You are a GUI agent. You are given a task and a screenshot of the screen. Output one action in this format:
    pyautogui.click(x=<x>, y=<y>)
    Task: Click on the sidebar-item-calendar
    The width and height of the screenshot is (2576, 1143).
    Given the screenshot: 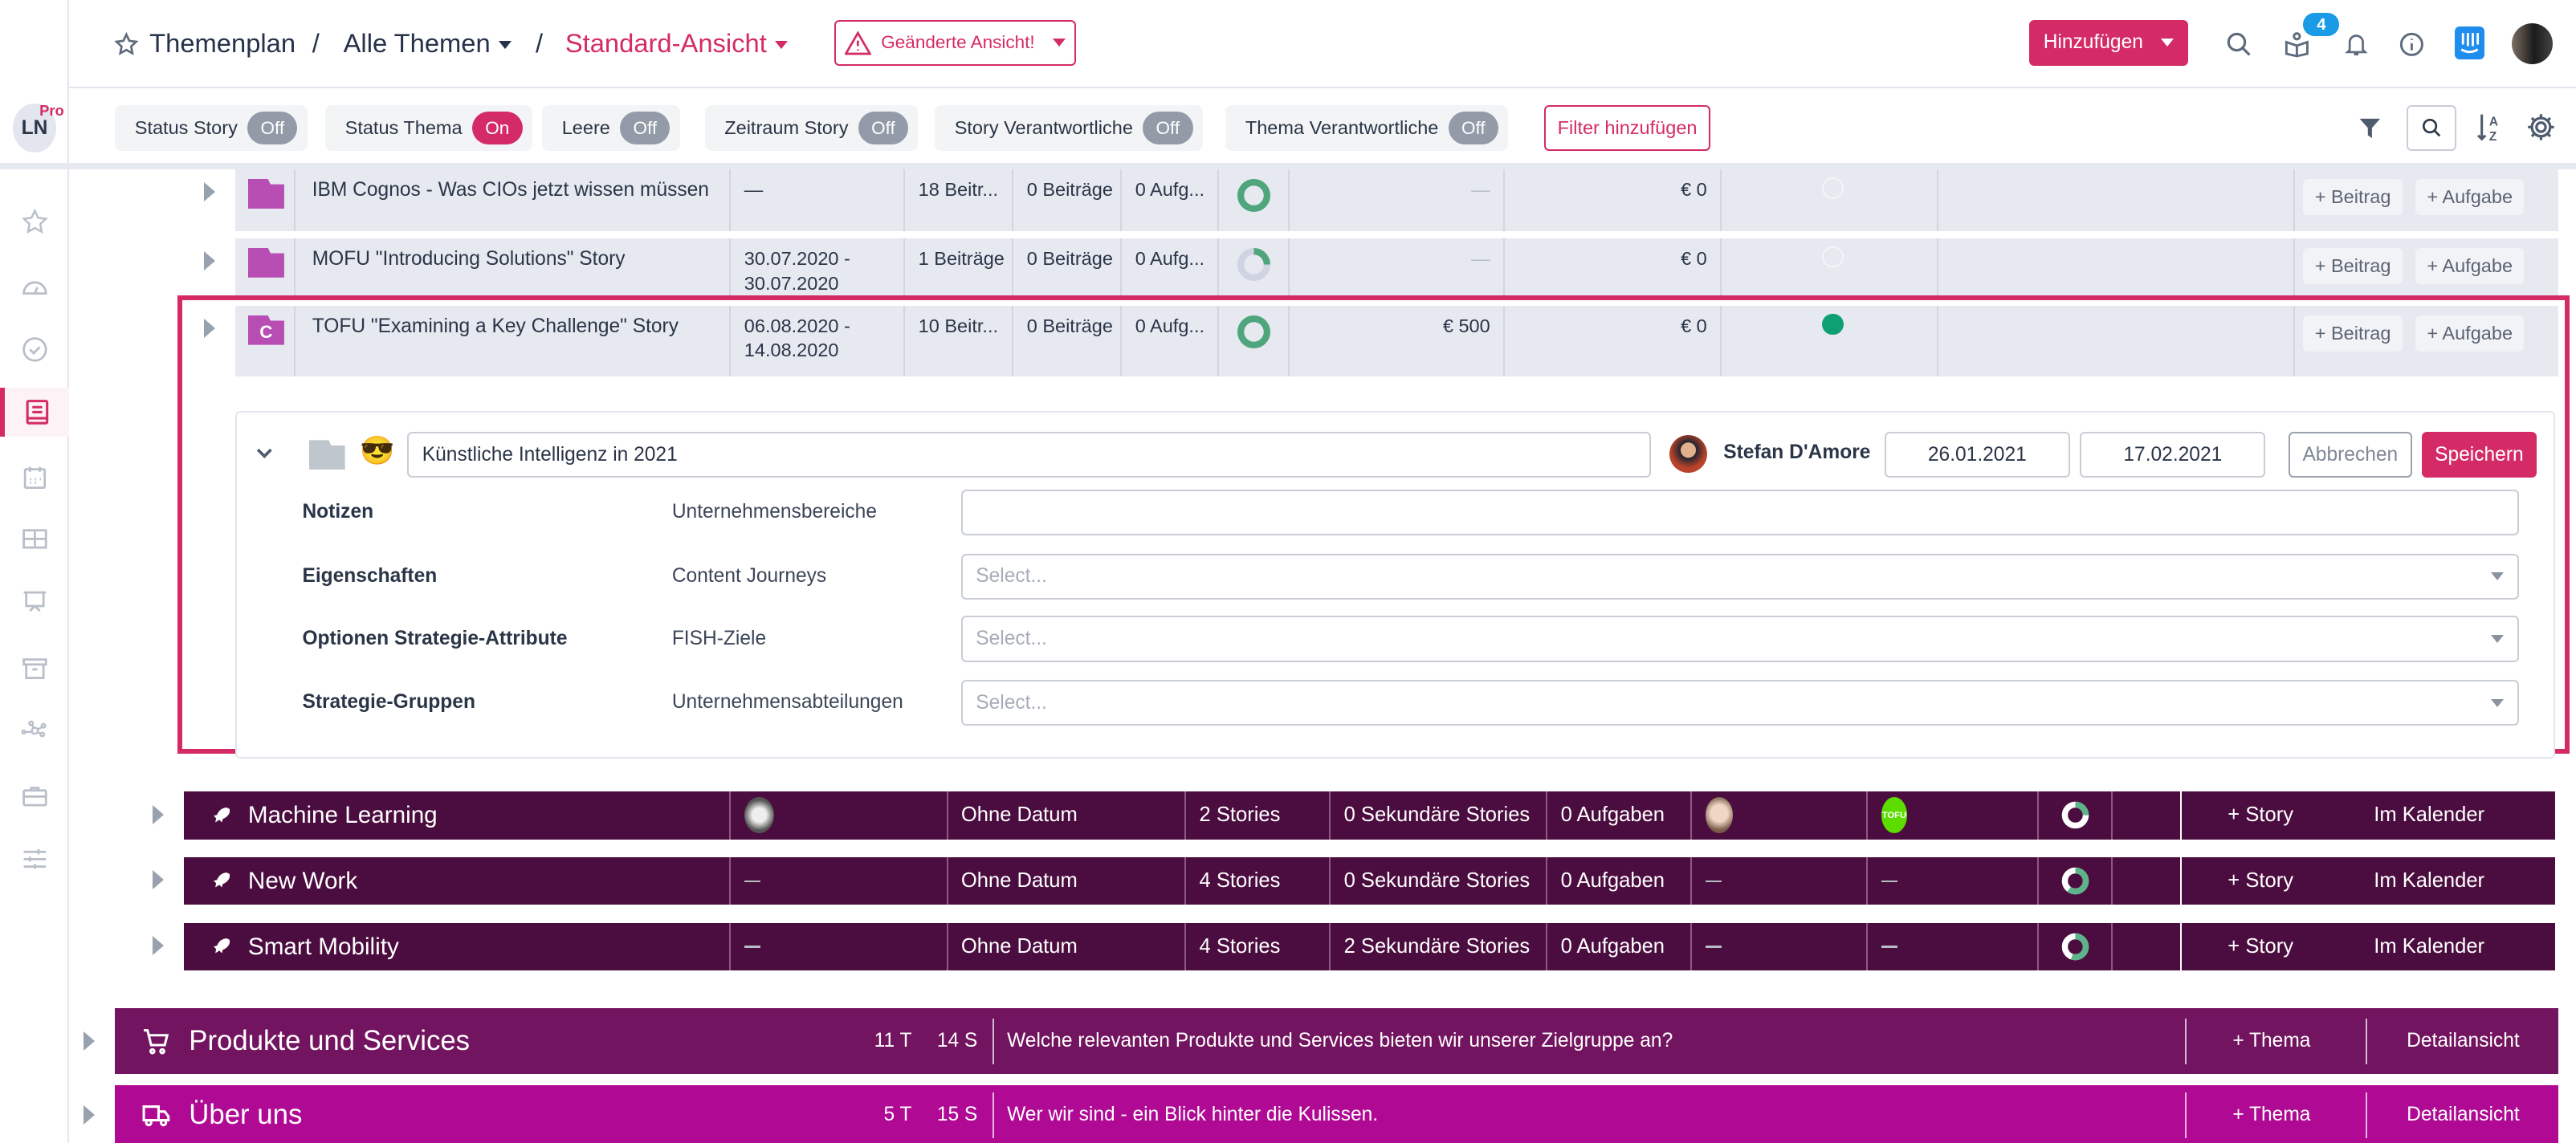 What is the action you would take?
    pyautogui.click(x=34, y=478)
    